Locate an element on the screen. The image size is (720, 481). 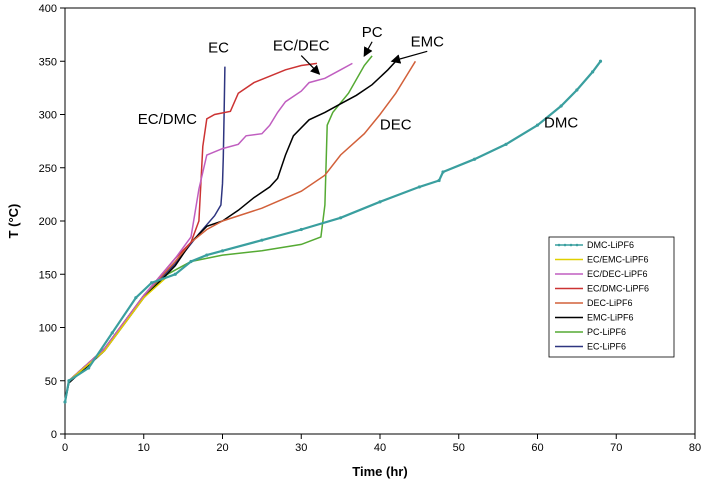
x-tick-label: 30 is located at coordinates (301, 448).